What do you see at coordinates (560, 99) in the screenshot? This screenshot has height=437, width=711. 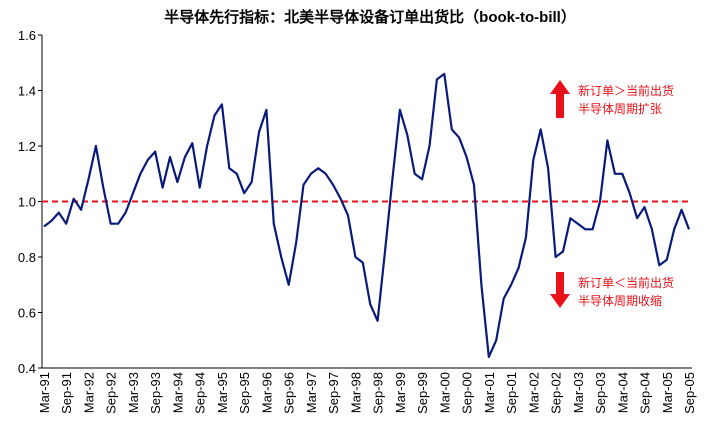 I see `up-arrow` at bounding box center [560, 99].